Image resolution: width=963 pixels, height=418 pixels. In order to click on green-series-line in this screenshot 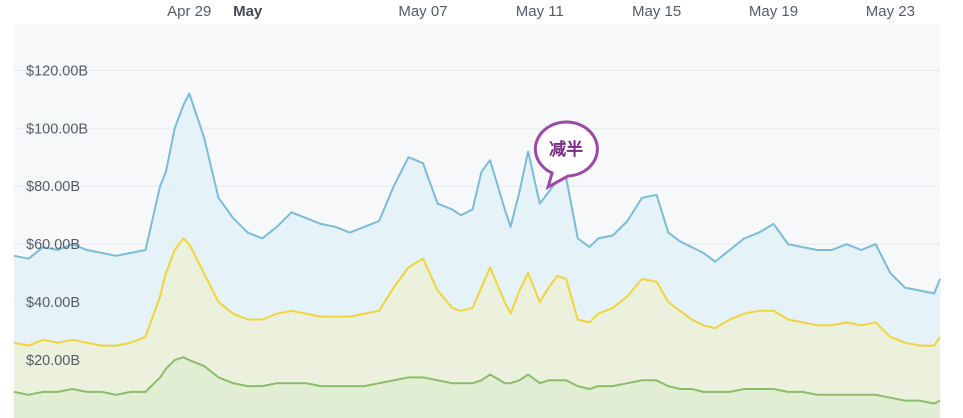, I will do `click(477, 380)`.